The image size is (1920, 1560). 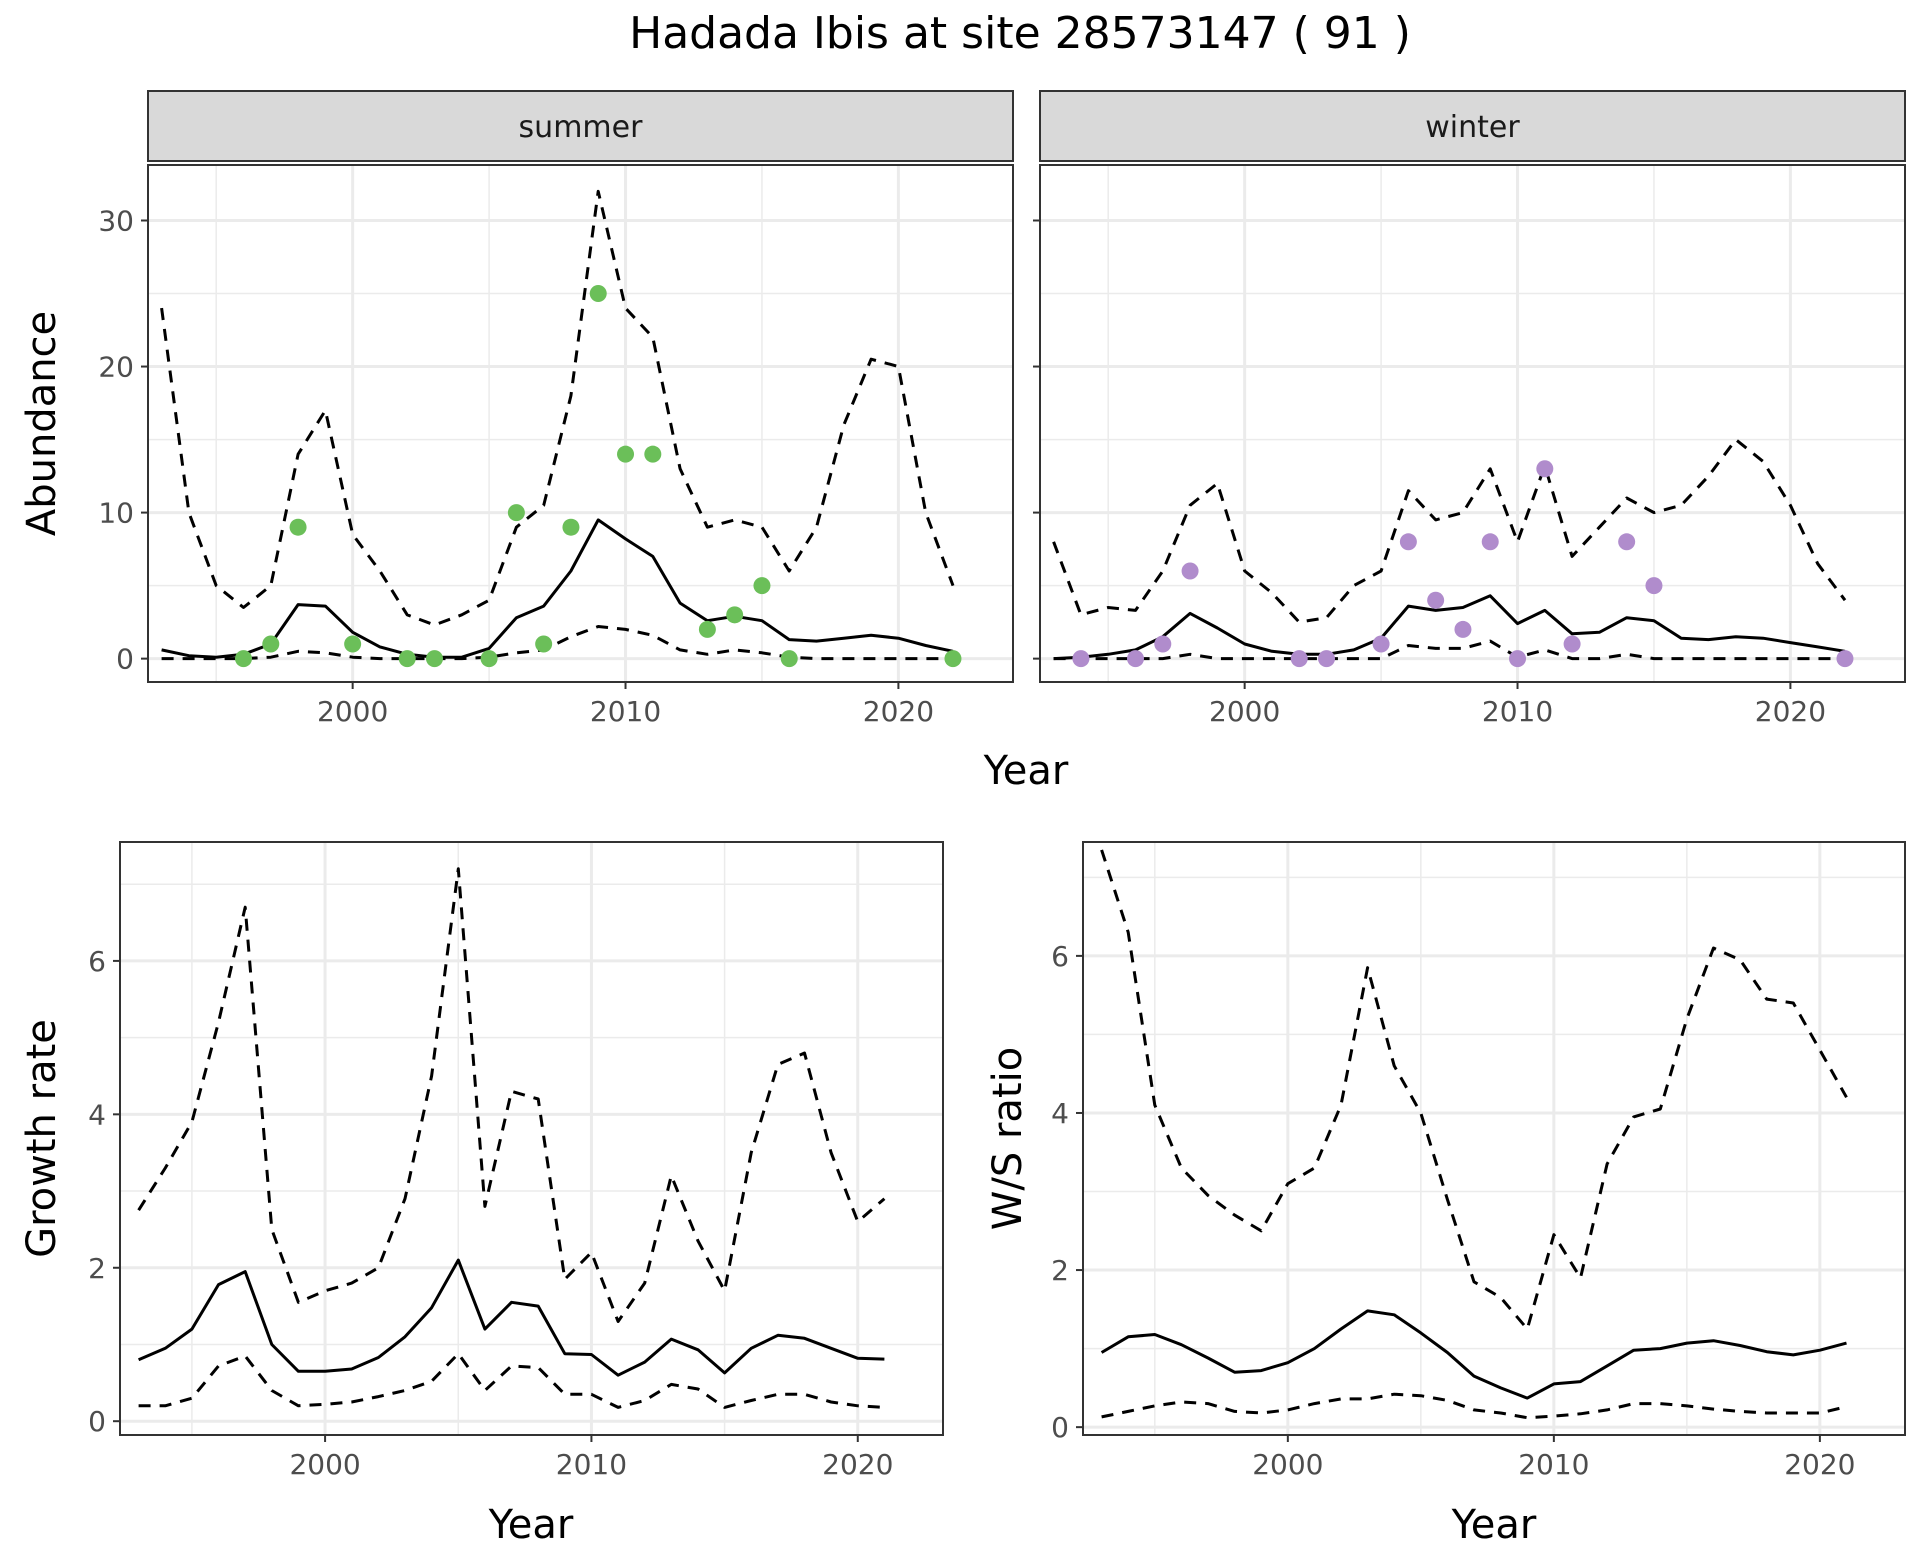 I want to click on y-tick-label: 20, so click(x=116, y=367).